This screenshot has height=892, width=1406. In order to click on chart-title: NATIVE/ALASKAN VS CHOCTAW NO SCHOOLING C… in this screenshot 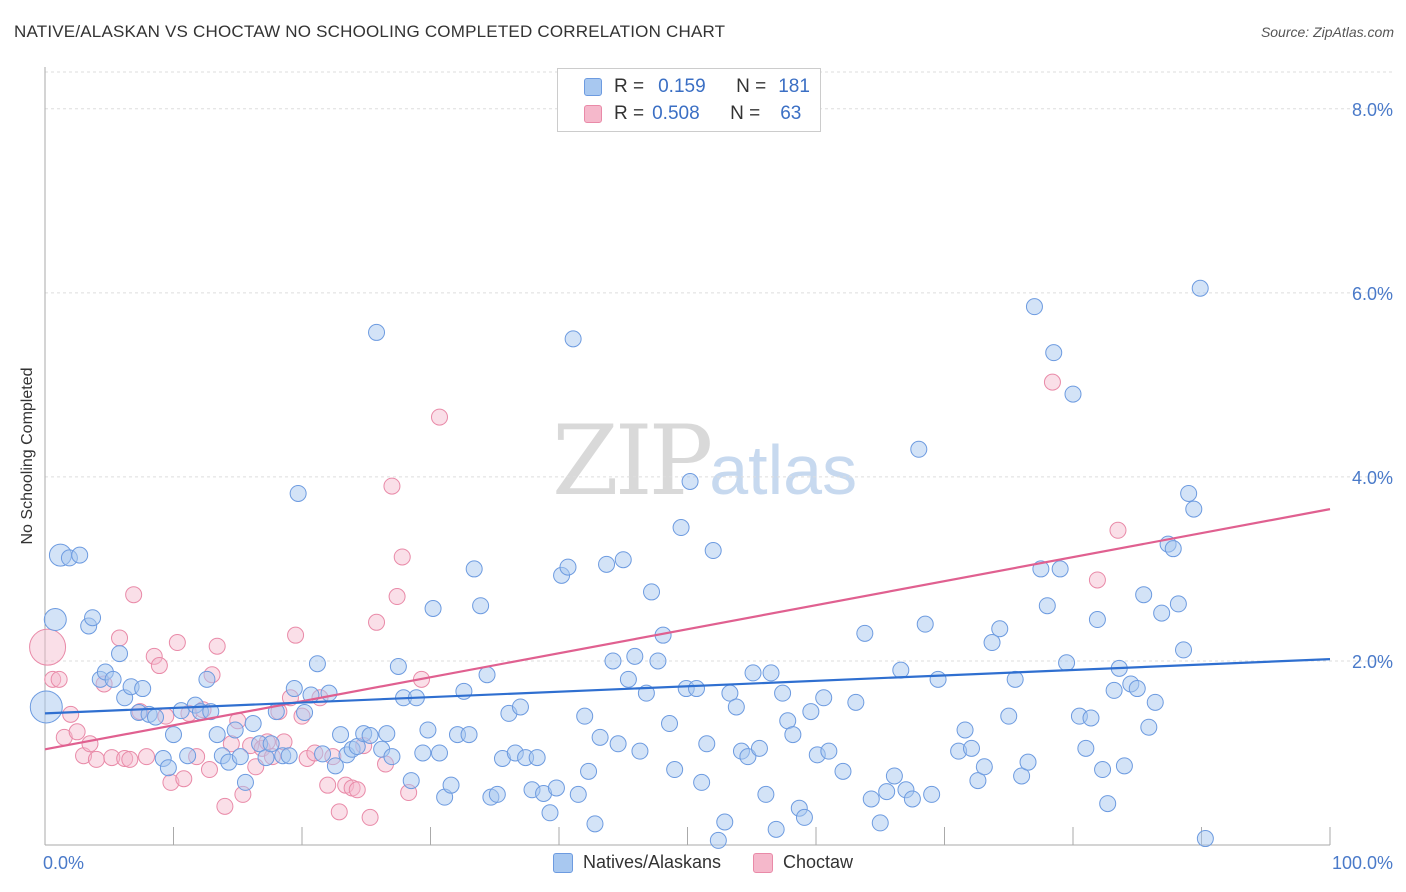, I will do `click(370, 31)`.